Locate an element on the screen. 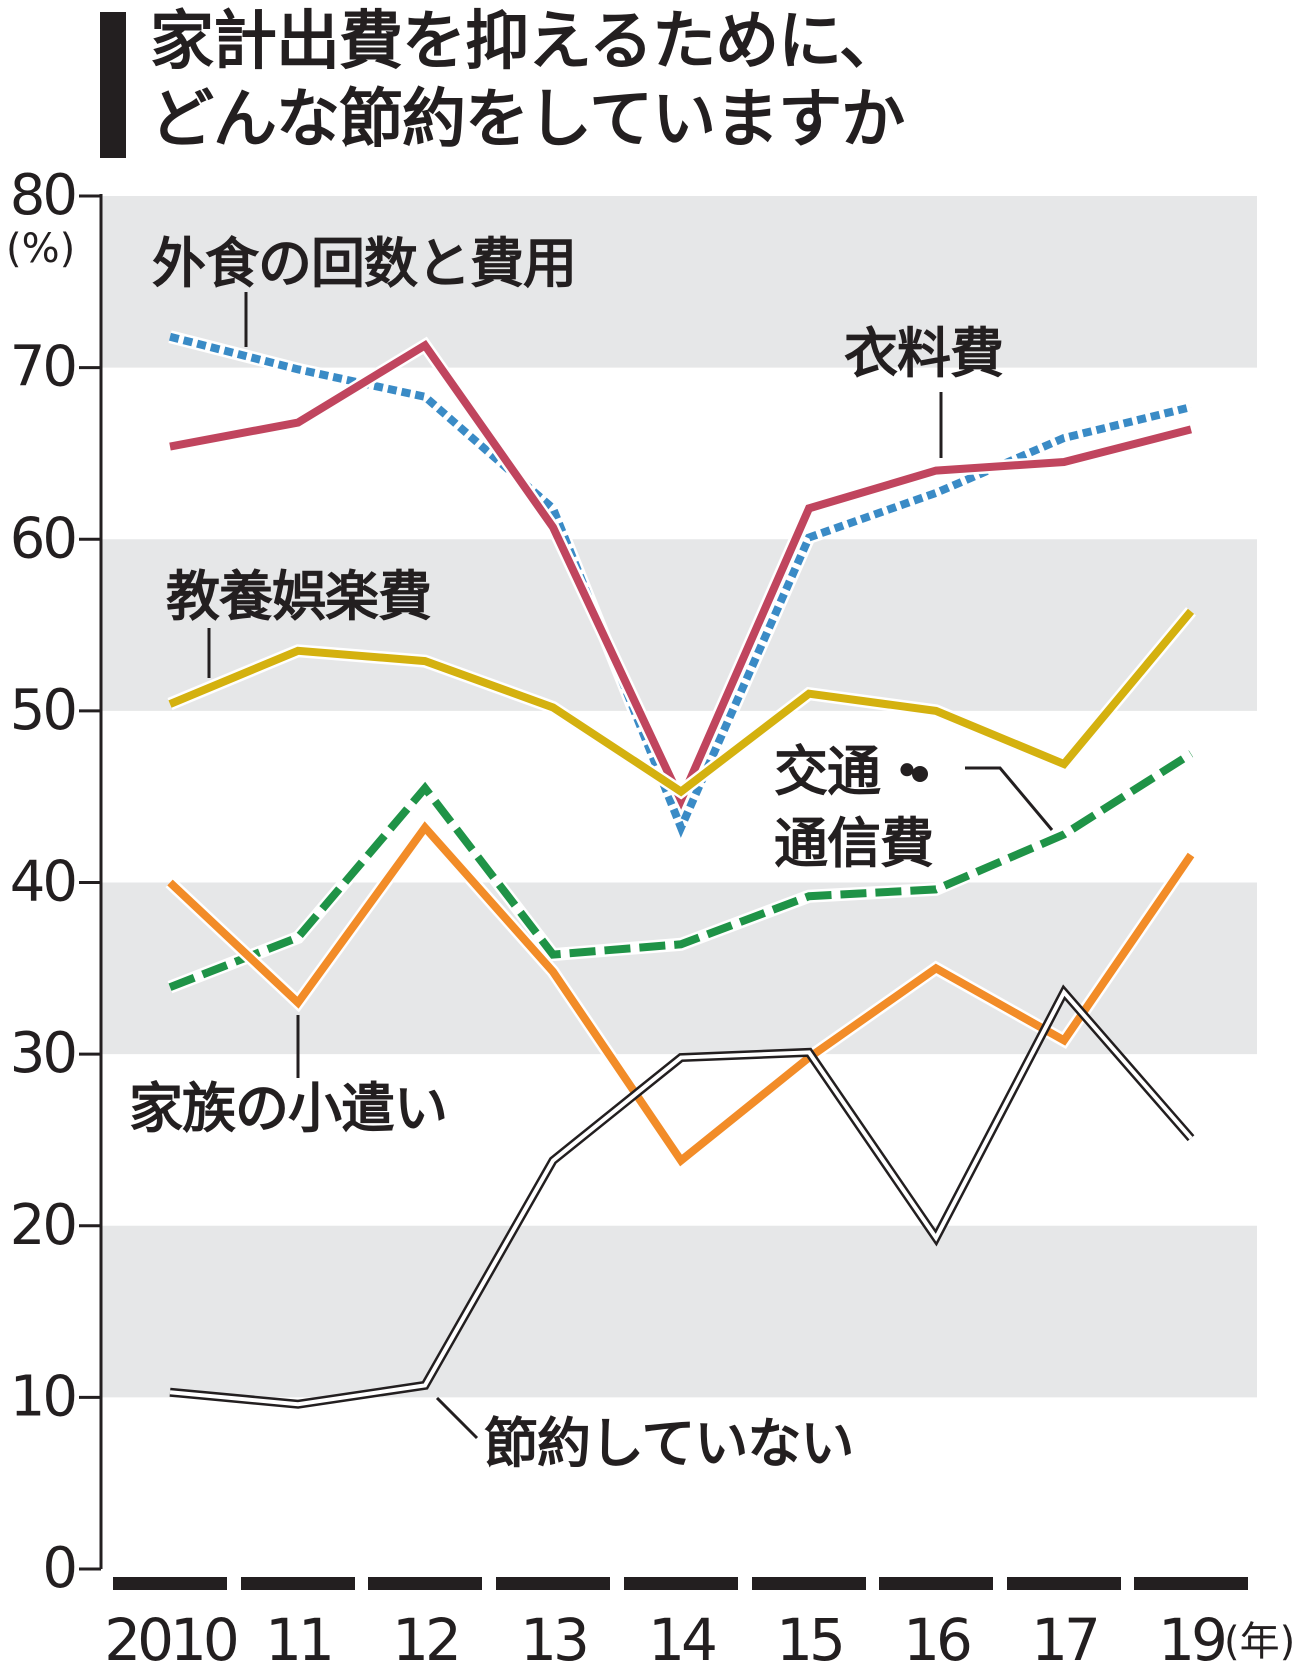 This screenshot has height=1667, width=1313. y-tick-label: 0 is located at coordinates (58, 1568).